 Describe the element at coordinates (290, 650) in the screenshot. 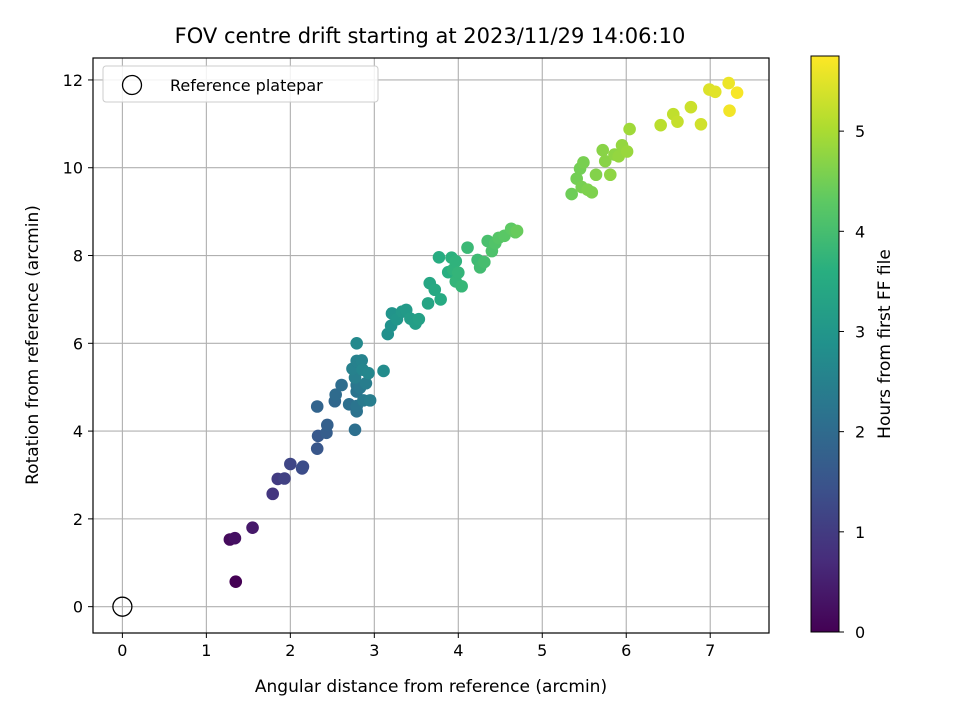

I see `x-tick-label: 2` at that location.